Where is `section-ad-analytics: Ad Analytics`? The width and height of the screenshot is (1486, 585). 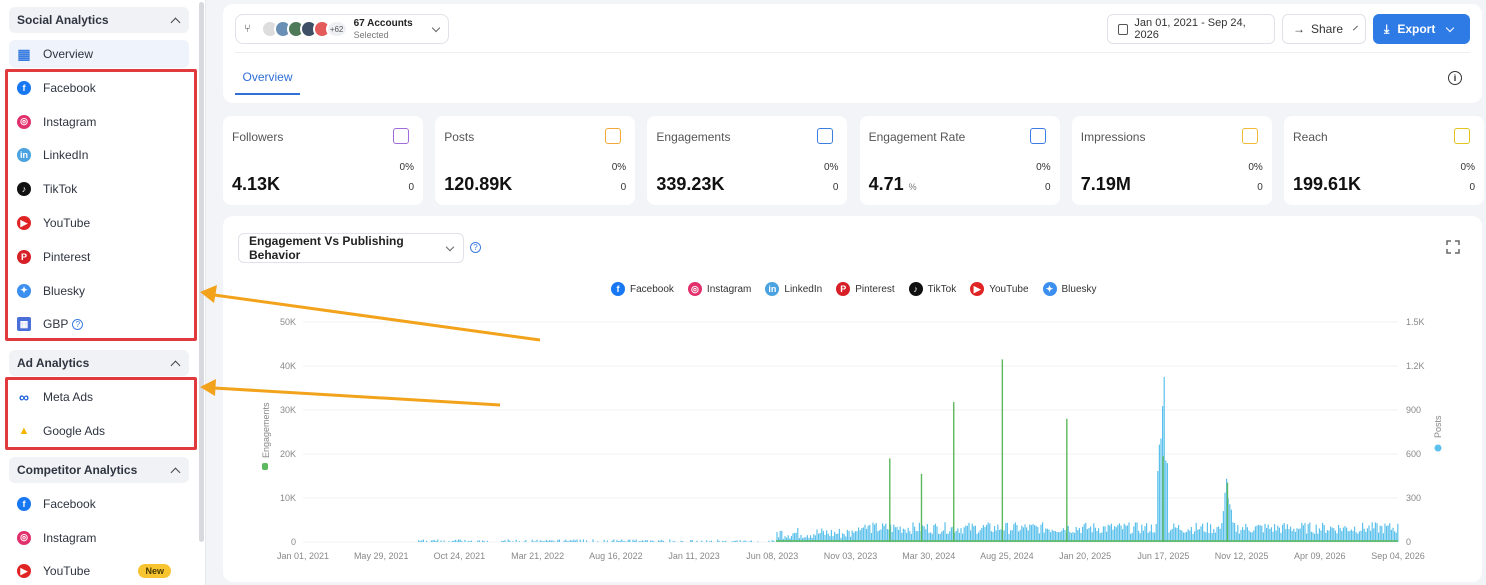 section-ad-analytics: Ad Analytics is located at coordinates (99, 363).